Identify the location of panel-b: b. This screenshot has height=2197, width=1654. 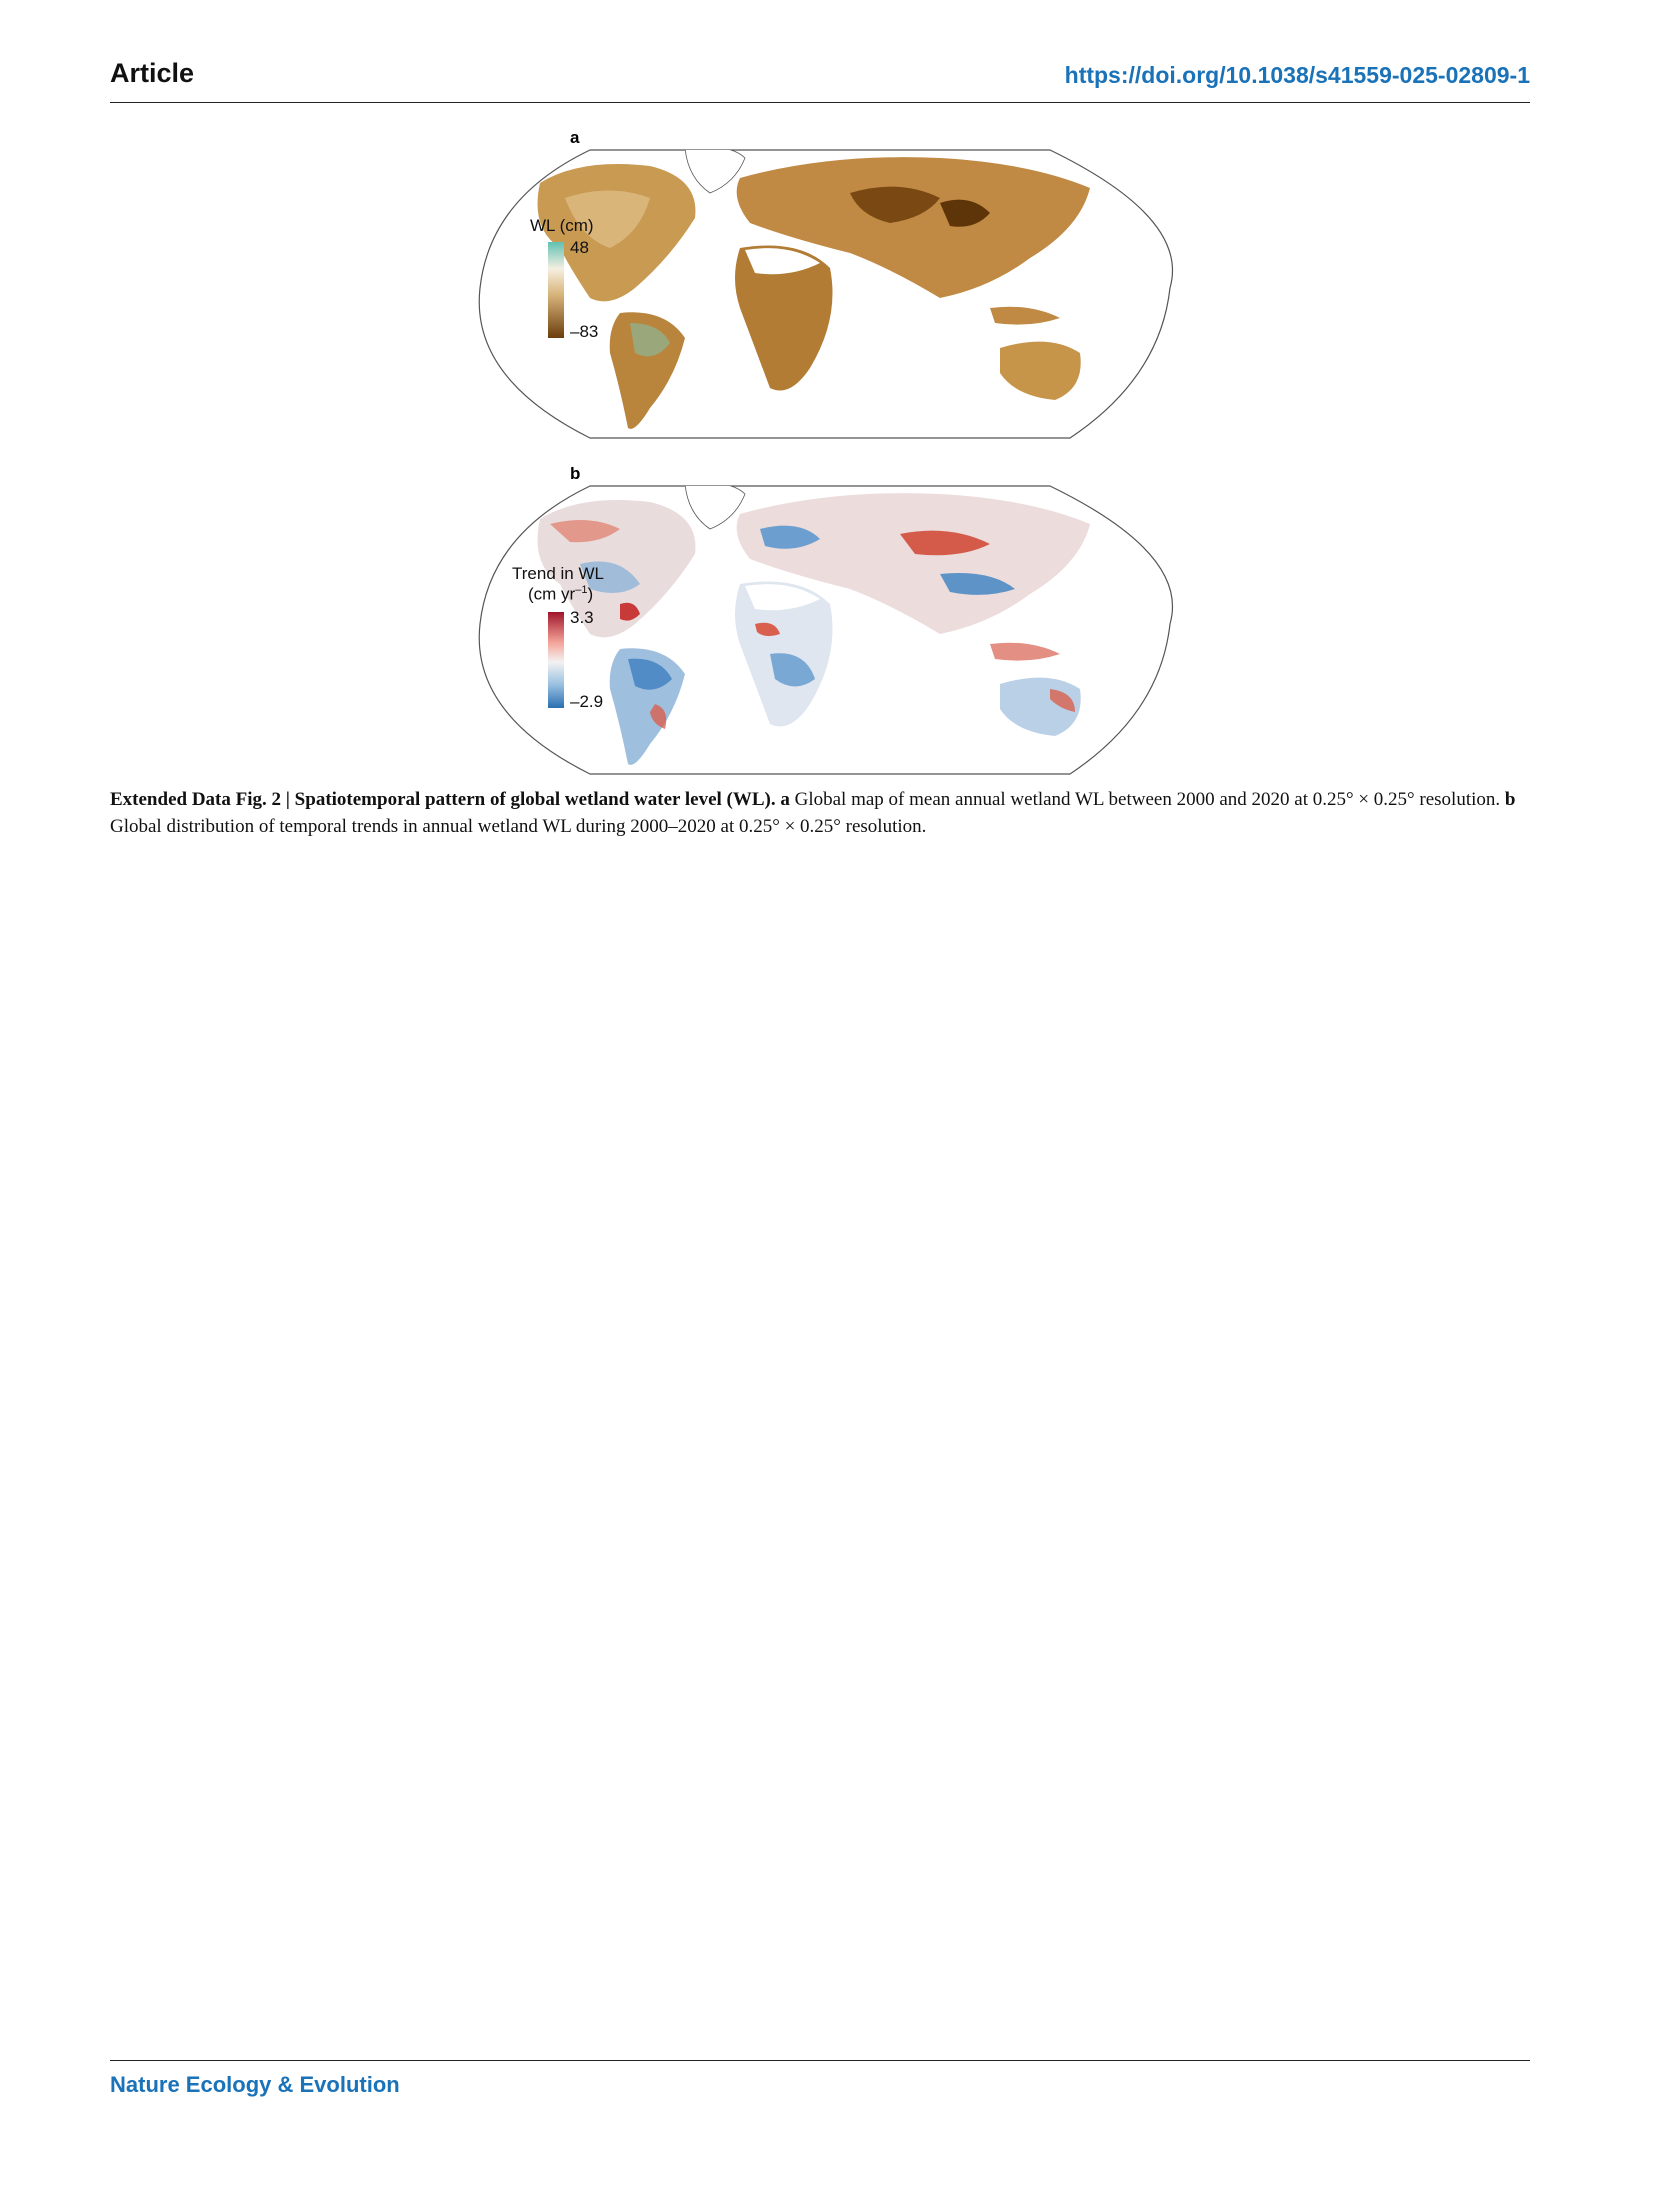
(830, 624).